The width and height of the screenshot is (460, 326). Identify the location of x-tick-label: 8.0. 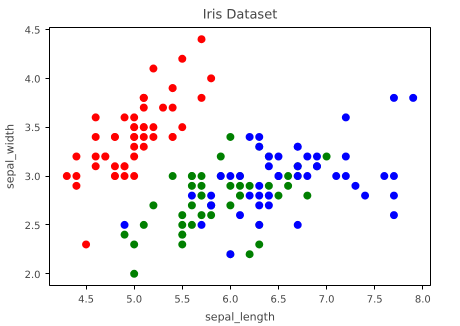
(422, 300).